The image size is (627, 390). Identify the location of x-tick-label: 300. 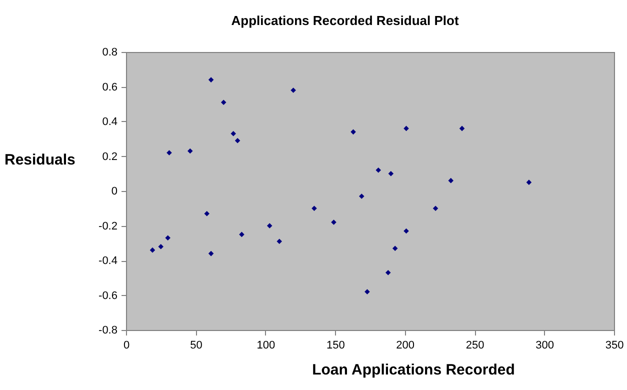
(545, 346).